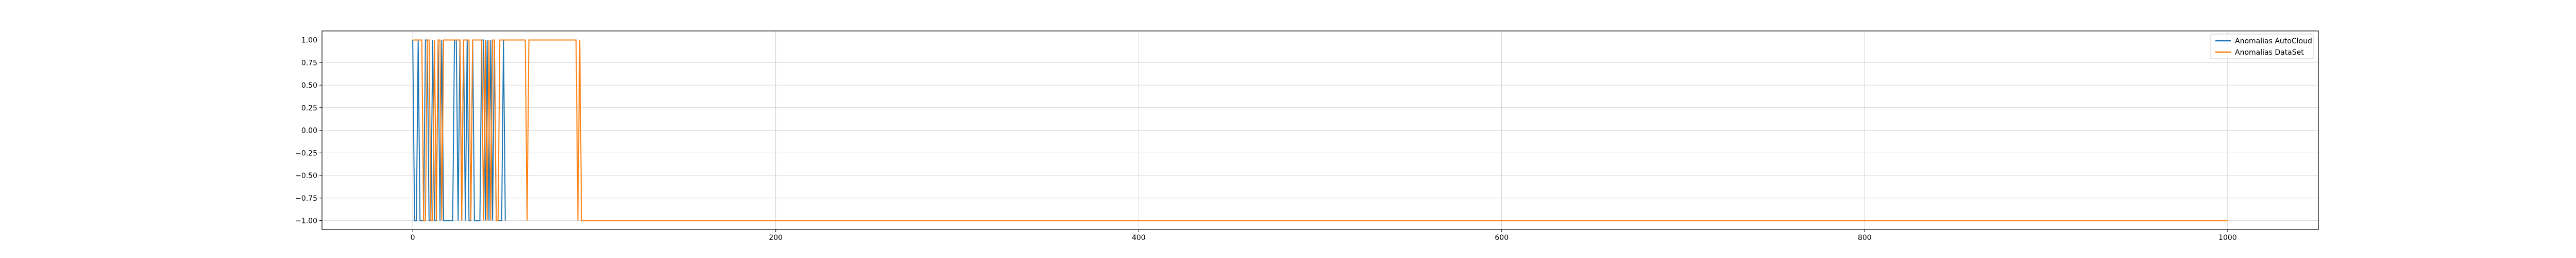  I want to click on y-tick-label: 0.75, so click(309, 63).